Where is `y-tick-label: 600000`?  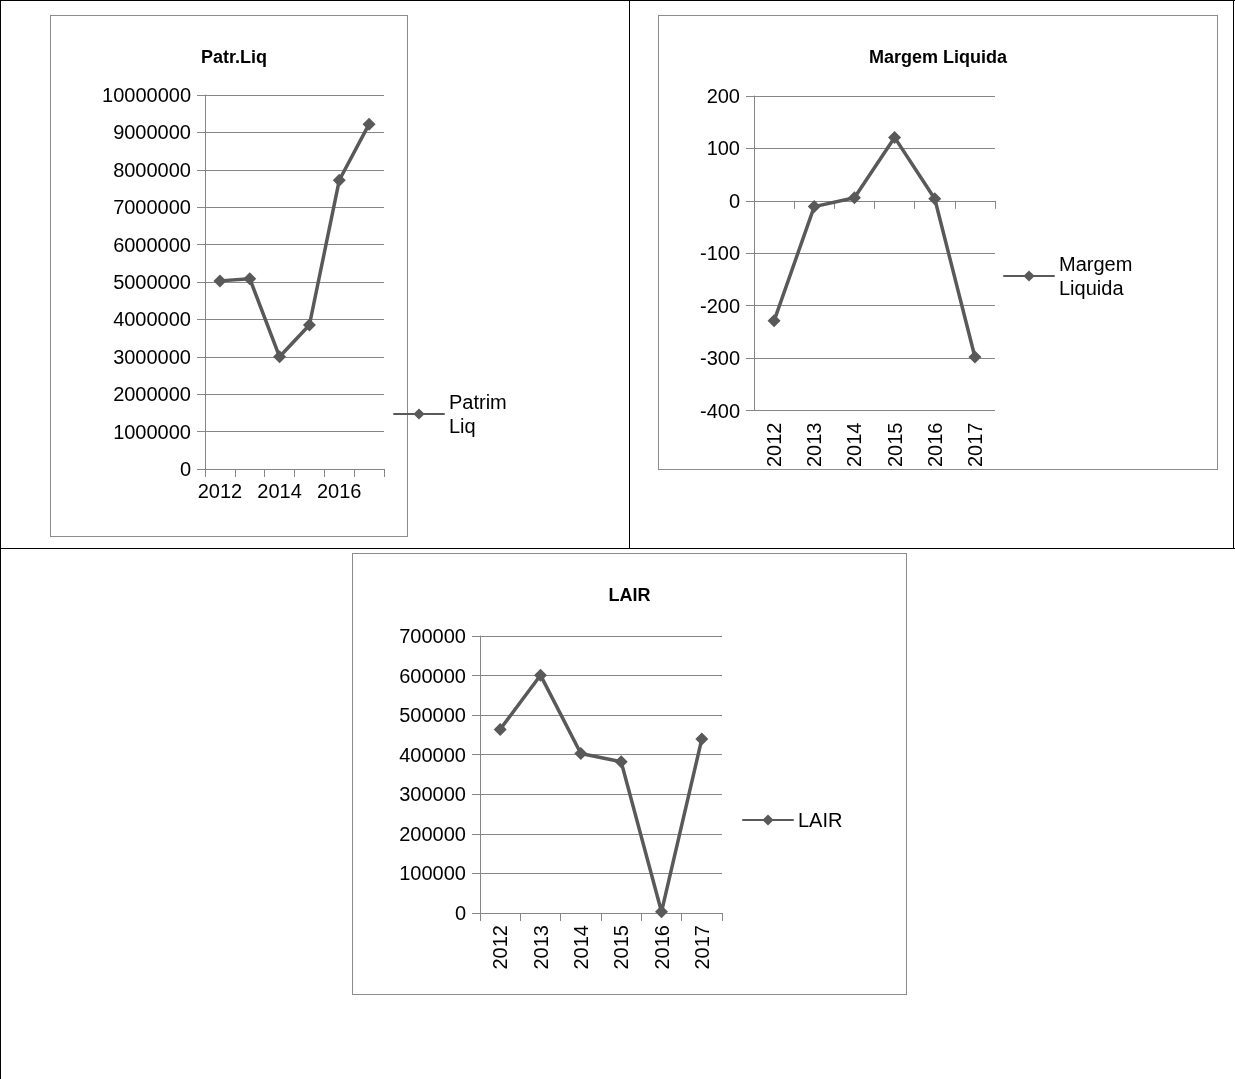
y-tick-label: 600000 is located at coordinates (432, 675).